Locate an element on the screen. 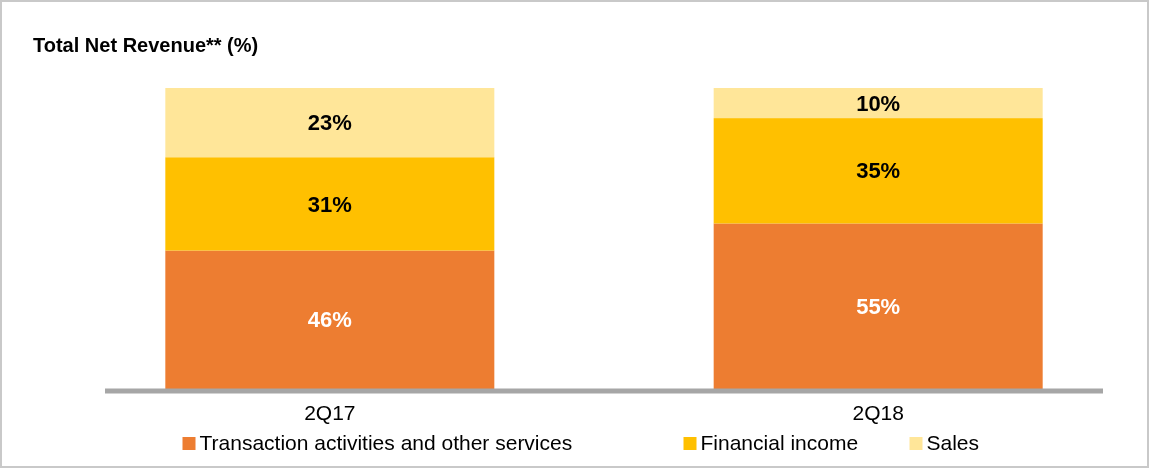  data-label: 46% is located at coordinates (329, 320).